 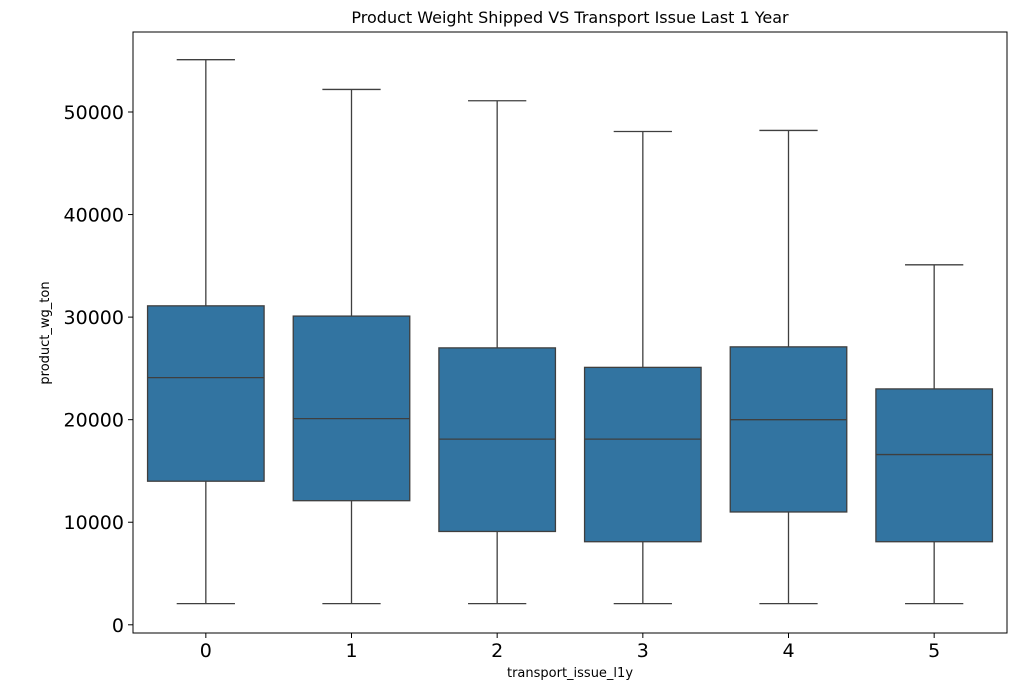 I want to click on y-tick-label-10000: 10000, so click(x=94, y=523).